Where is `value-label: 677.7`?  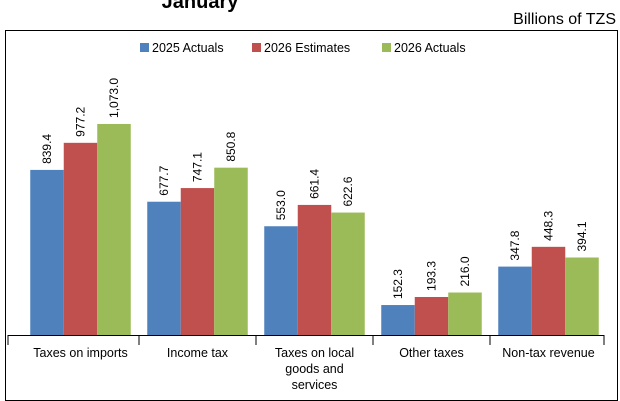 value-label: 677.7 is located at coordinates (164, 180).